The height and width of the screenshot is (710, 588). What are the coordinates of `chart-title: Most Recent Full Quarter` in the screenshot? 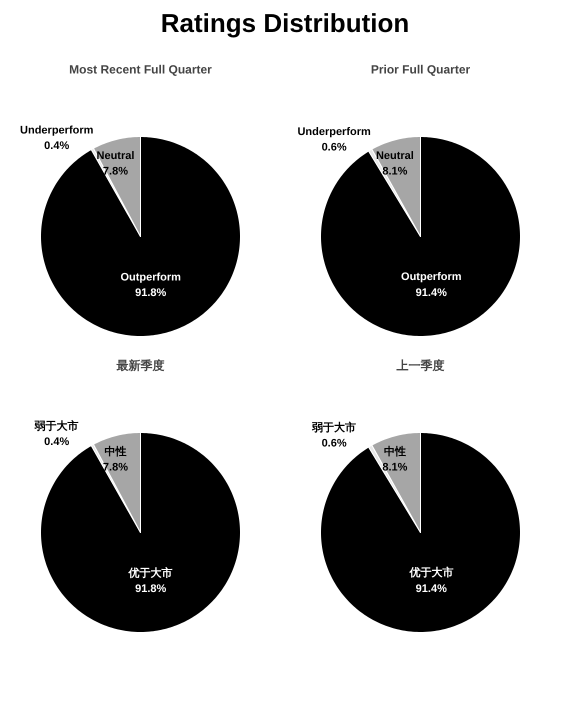 It's located at (140, 69).